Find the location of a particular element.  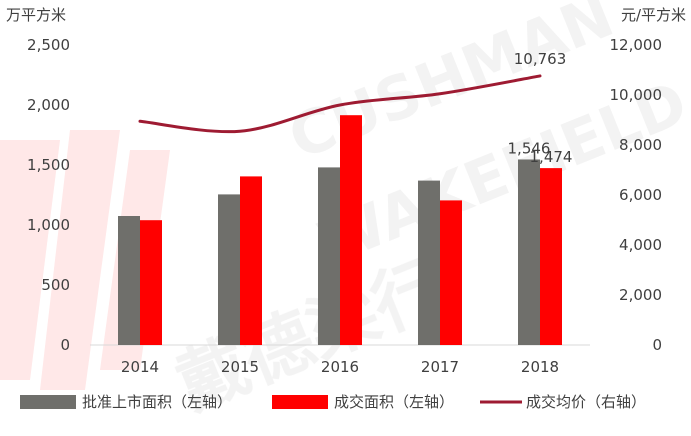

line-series is located at coordinates (340, 104).